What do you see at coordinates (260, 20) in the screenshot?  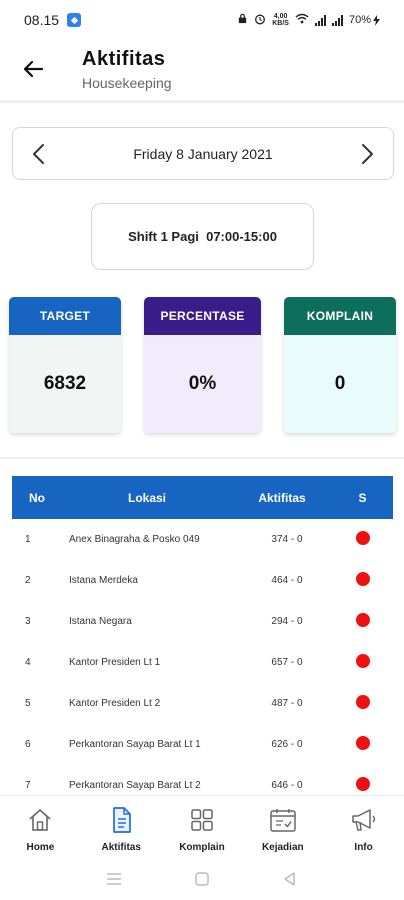 I see `alarm-icon` at bounding box center [260, 20].